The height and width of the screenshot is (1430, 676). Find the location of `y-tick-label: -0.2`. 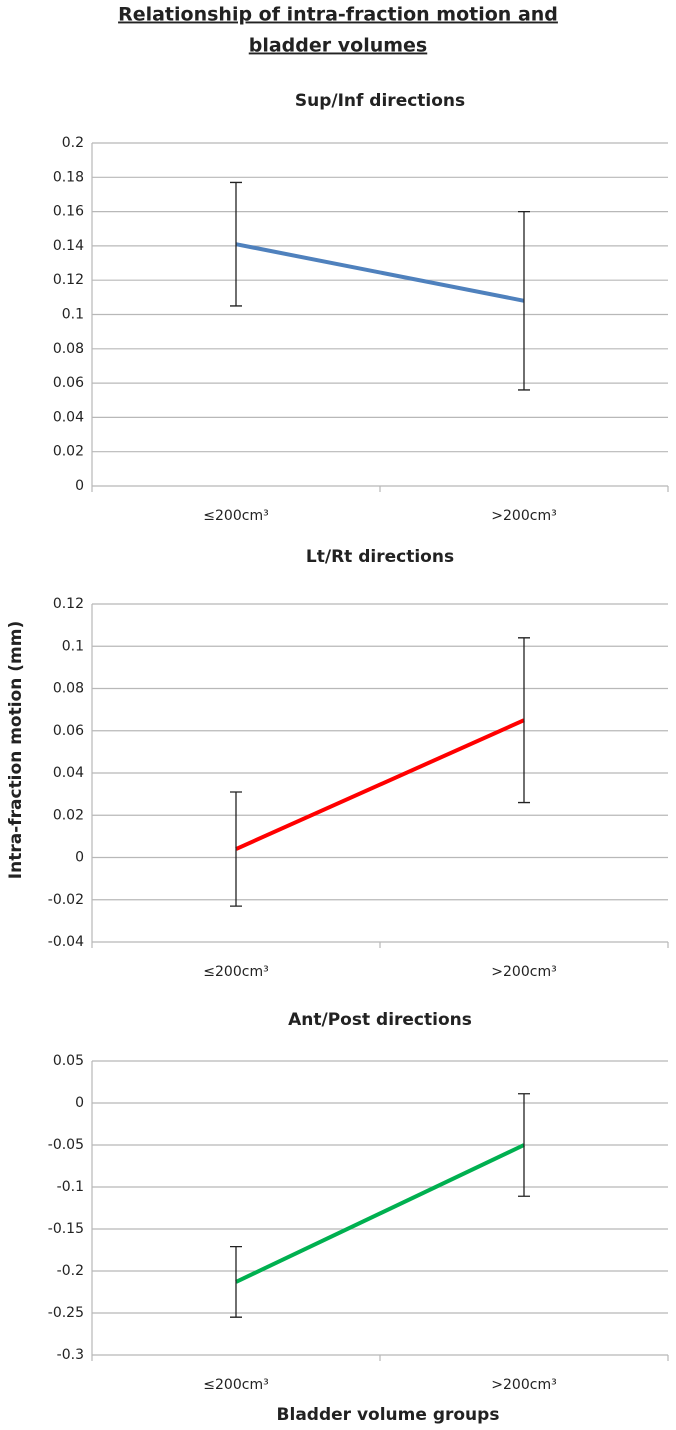

y-tick-label: -0.2 is located at coordinates (70, 1271).